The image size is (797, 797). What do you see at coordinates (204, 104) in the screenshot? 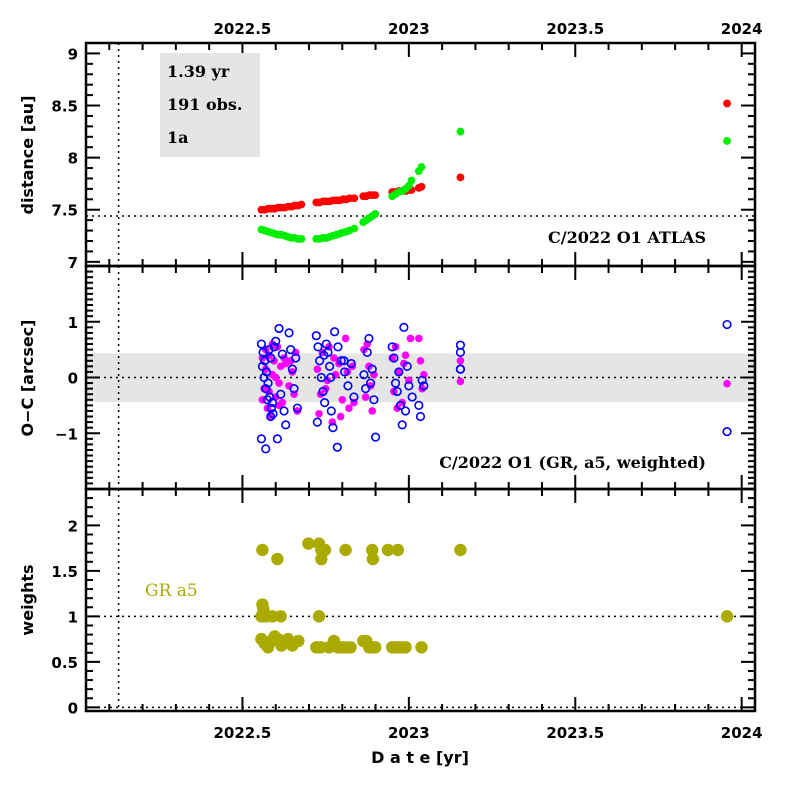
I see `info-box-obs-count: 191 obs.` at bounding box center [204, 104].